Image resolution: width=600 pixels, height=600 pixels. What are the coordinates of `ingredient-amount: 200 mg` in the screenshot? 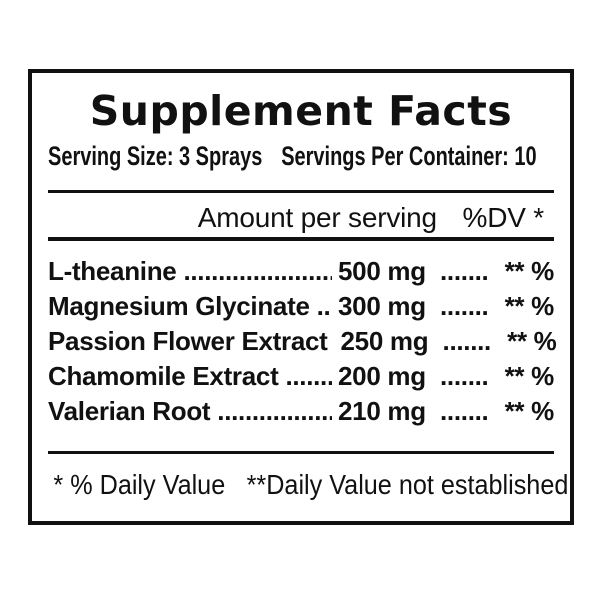 It's located at (382, 376).